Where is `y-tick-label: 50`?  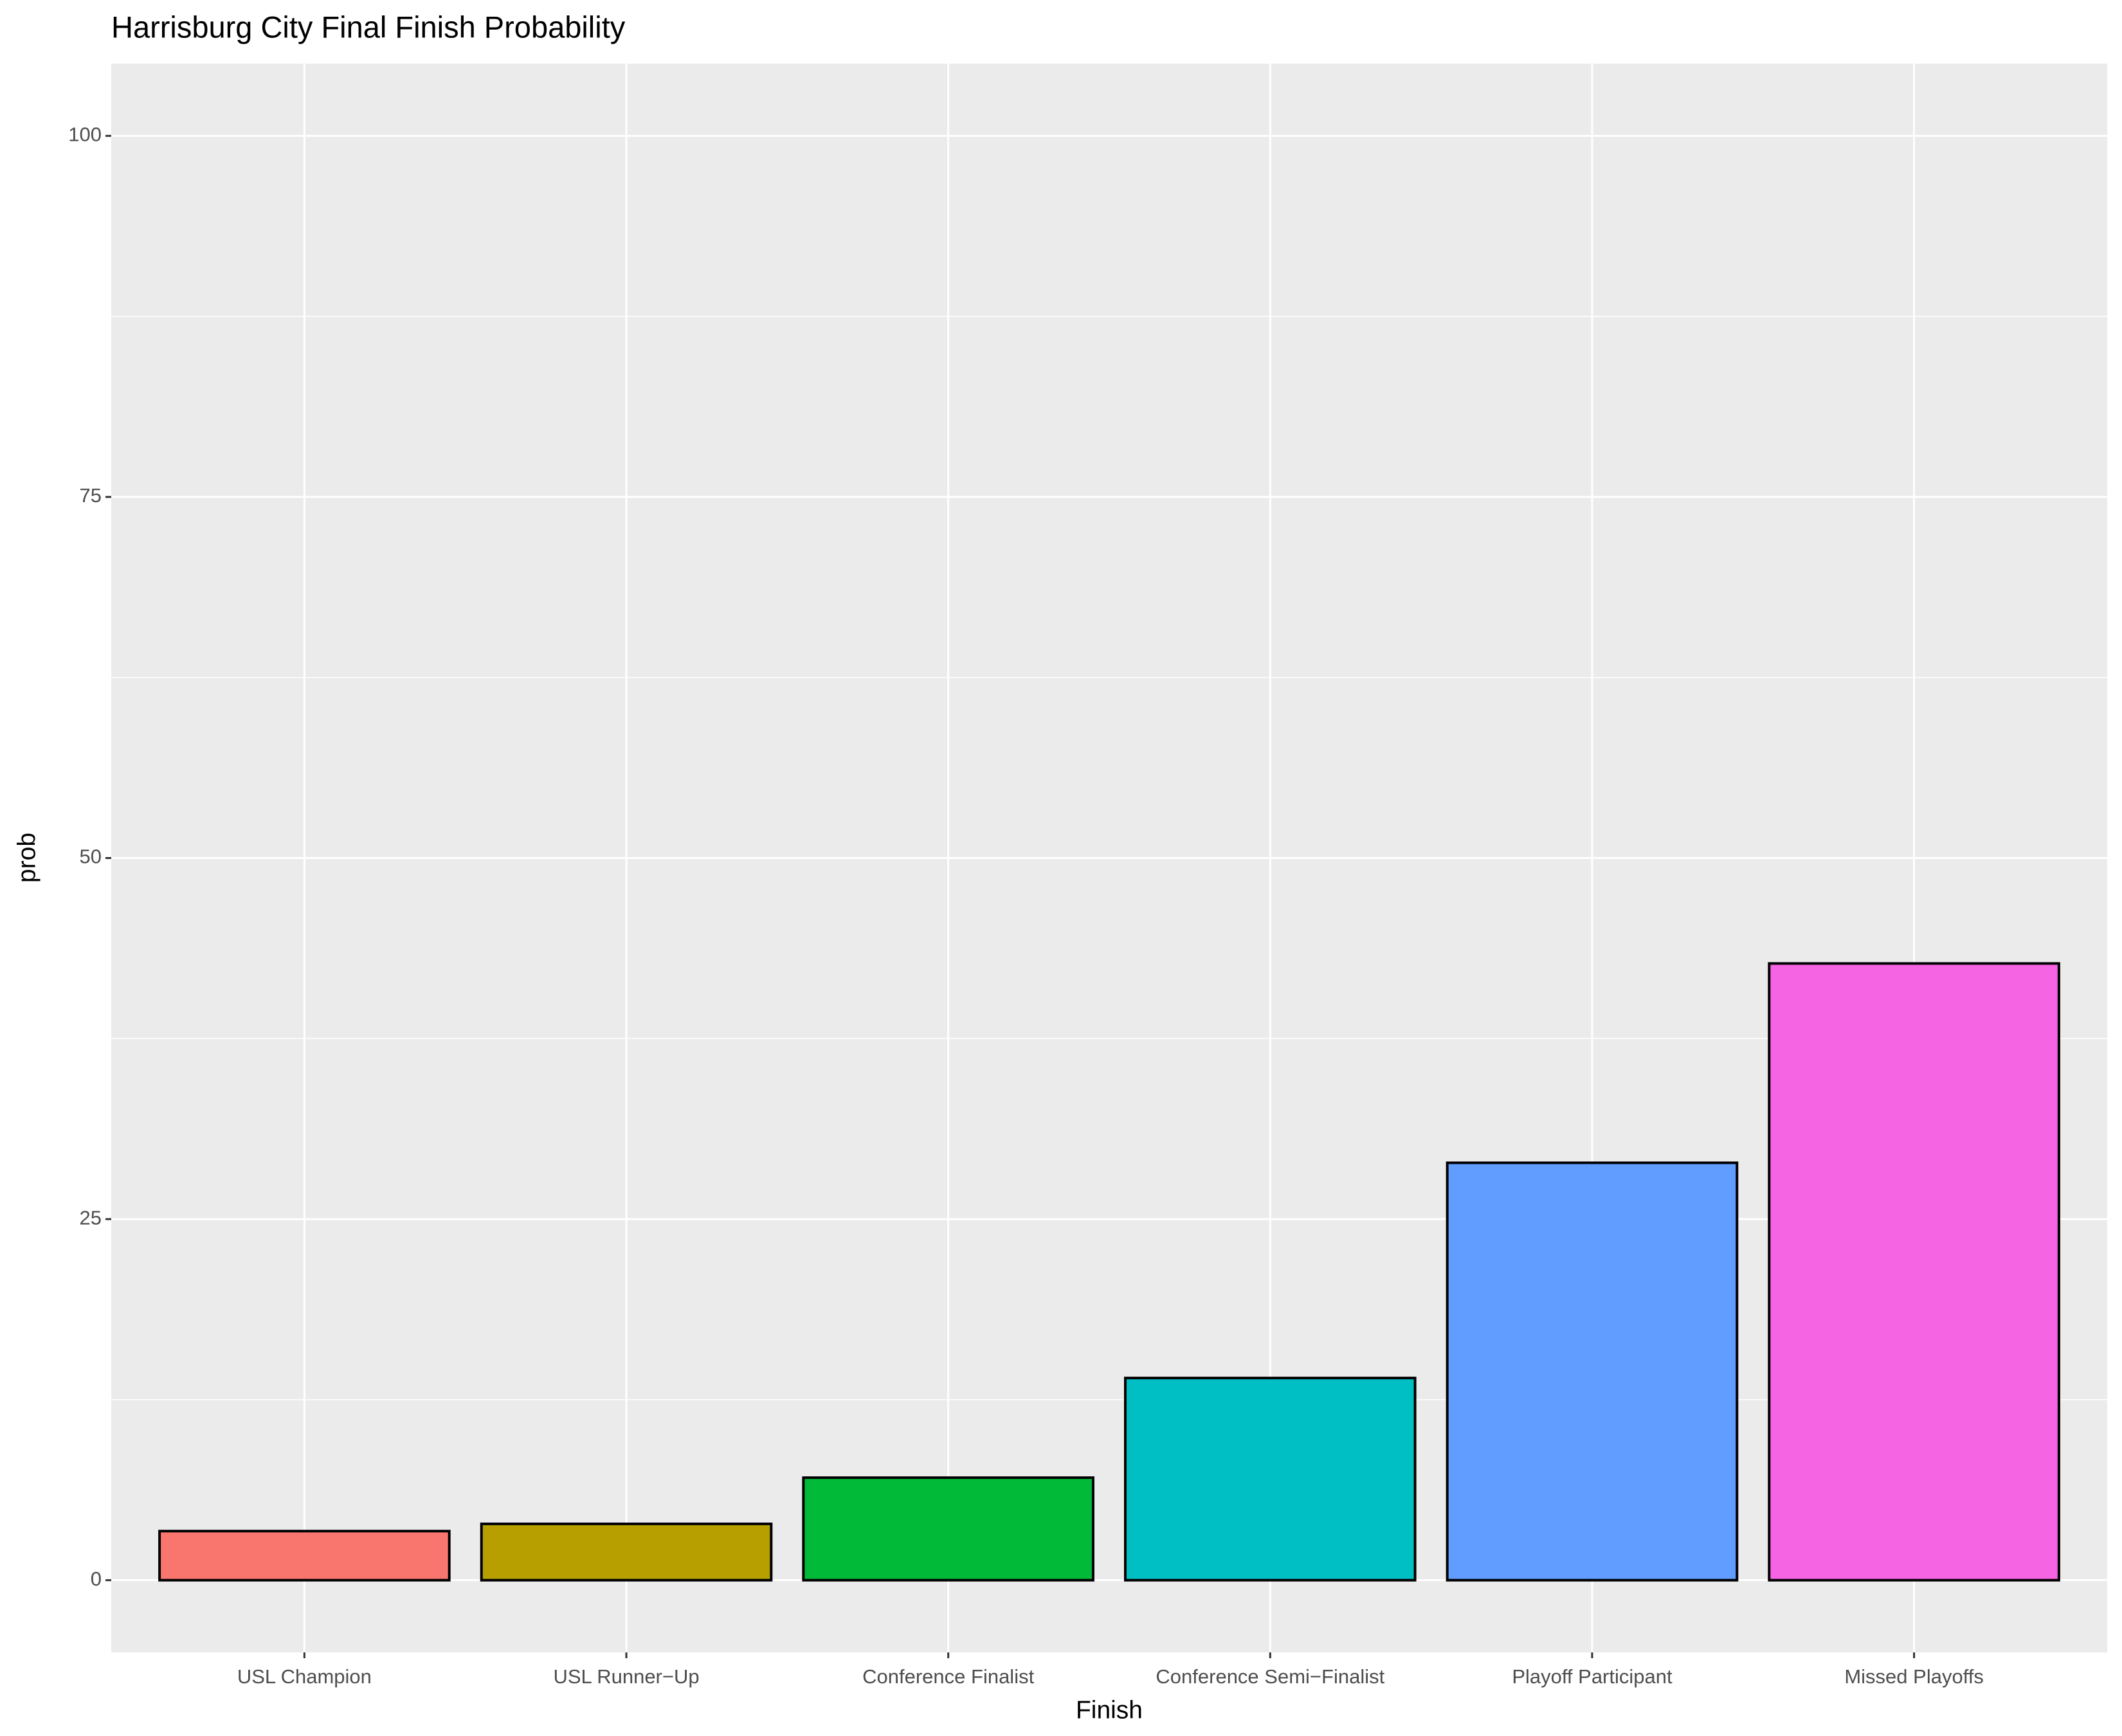 y-tick-label: 50 is located at coordinates (91, 856).